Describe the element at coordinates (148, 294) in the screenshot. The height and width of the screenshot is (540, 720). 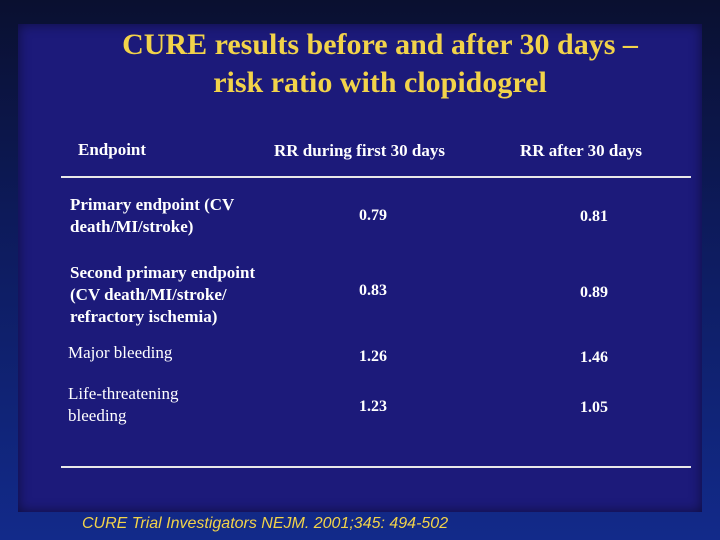
I see `row-2-endpoint-line-2: (CV death/MI/stroke/` at that location.